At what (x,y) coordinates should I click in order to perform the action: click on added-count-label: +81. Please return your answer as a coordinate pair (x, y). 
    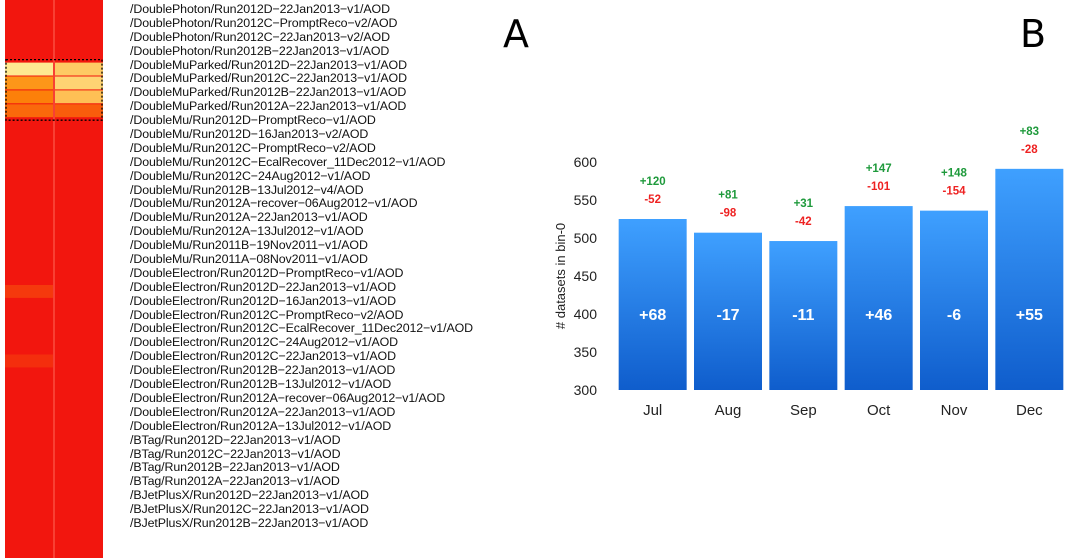
    Looking at the image, I should click on (728, 196).